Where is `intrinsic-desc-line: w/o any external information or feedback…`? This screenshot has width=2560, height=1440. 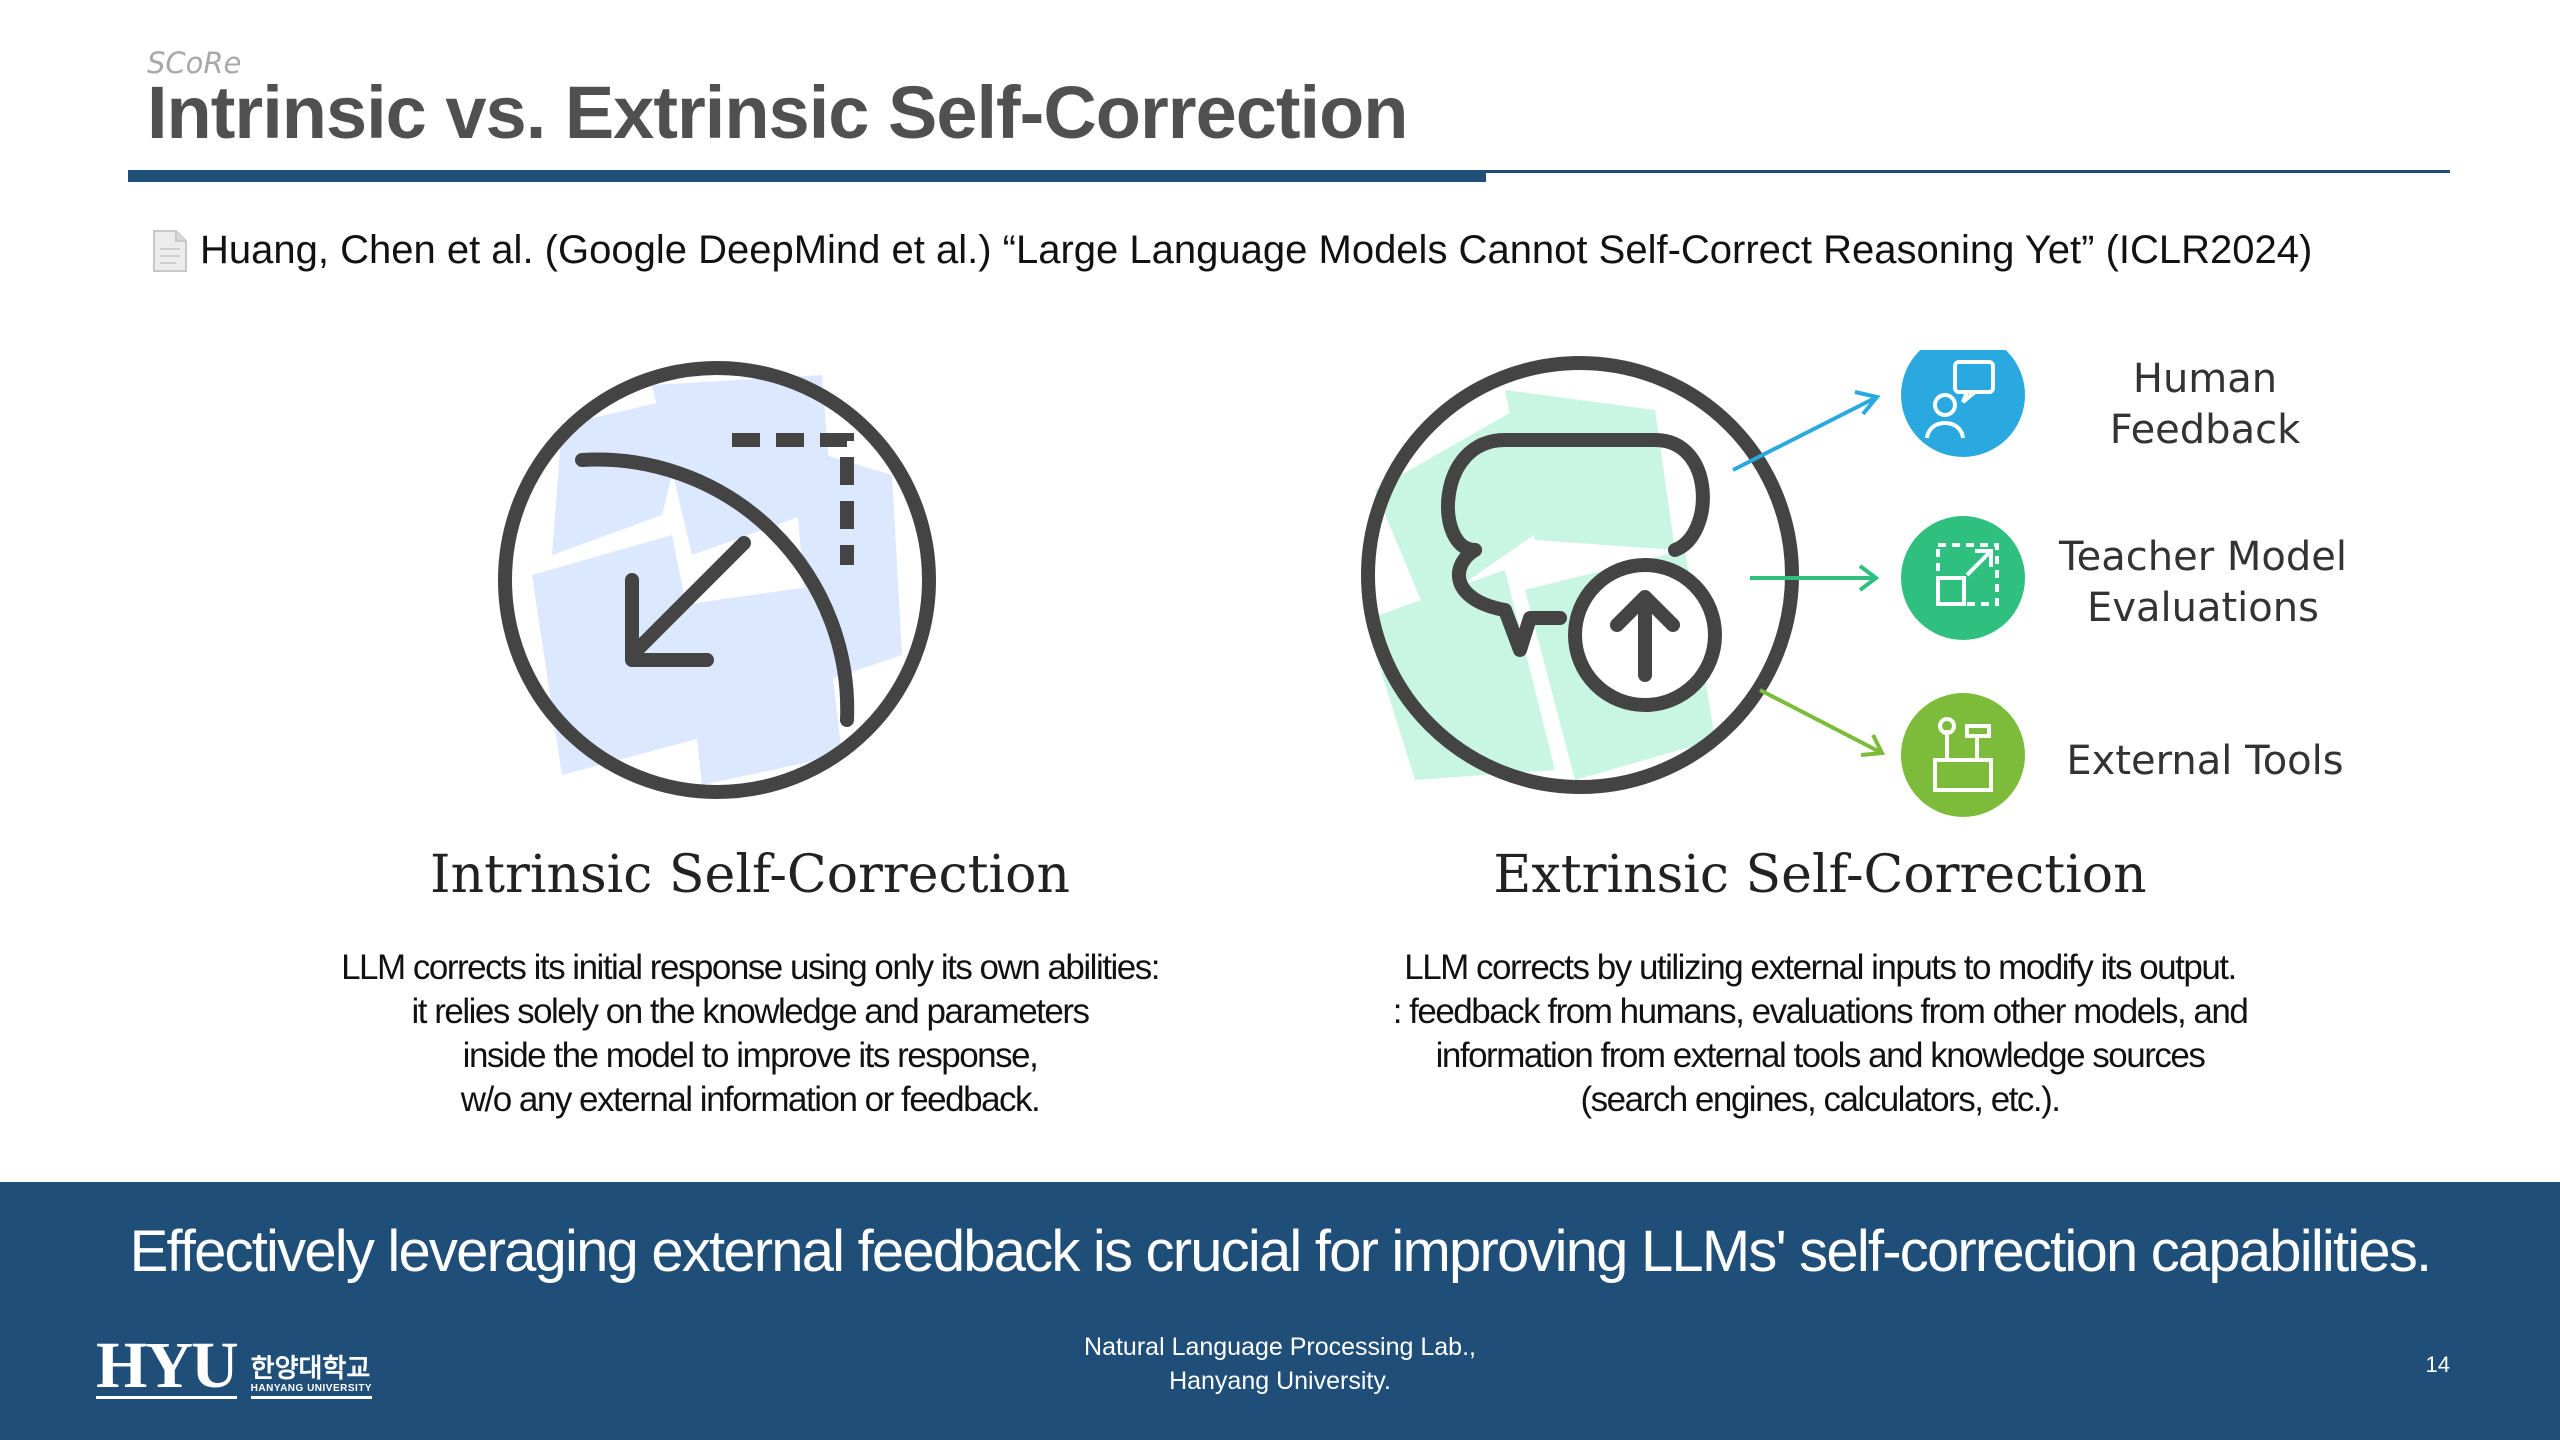
intrinsic-desc-line: w/o any external information or feedback… is located at coordinates (750, 1099).